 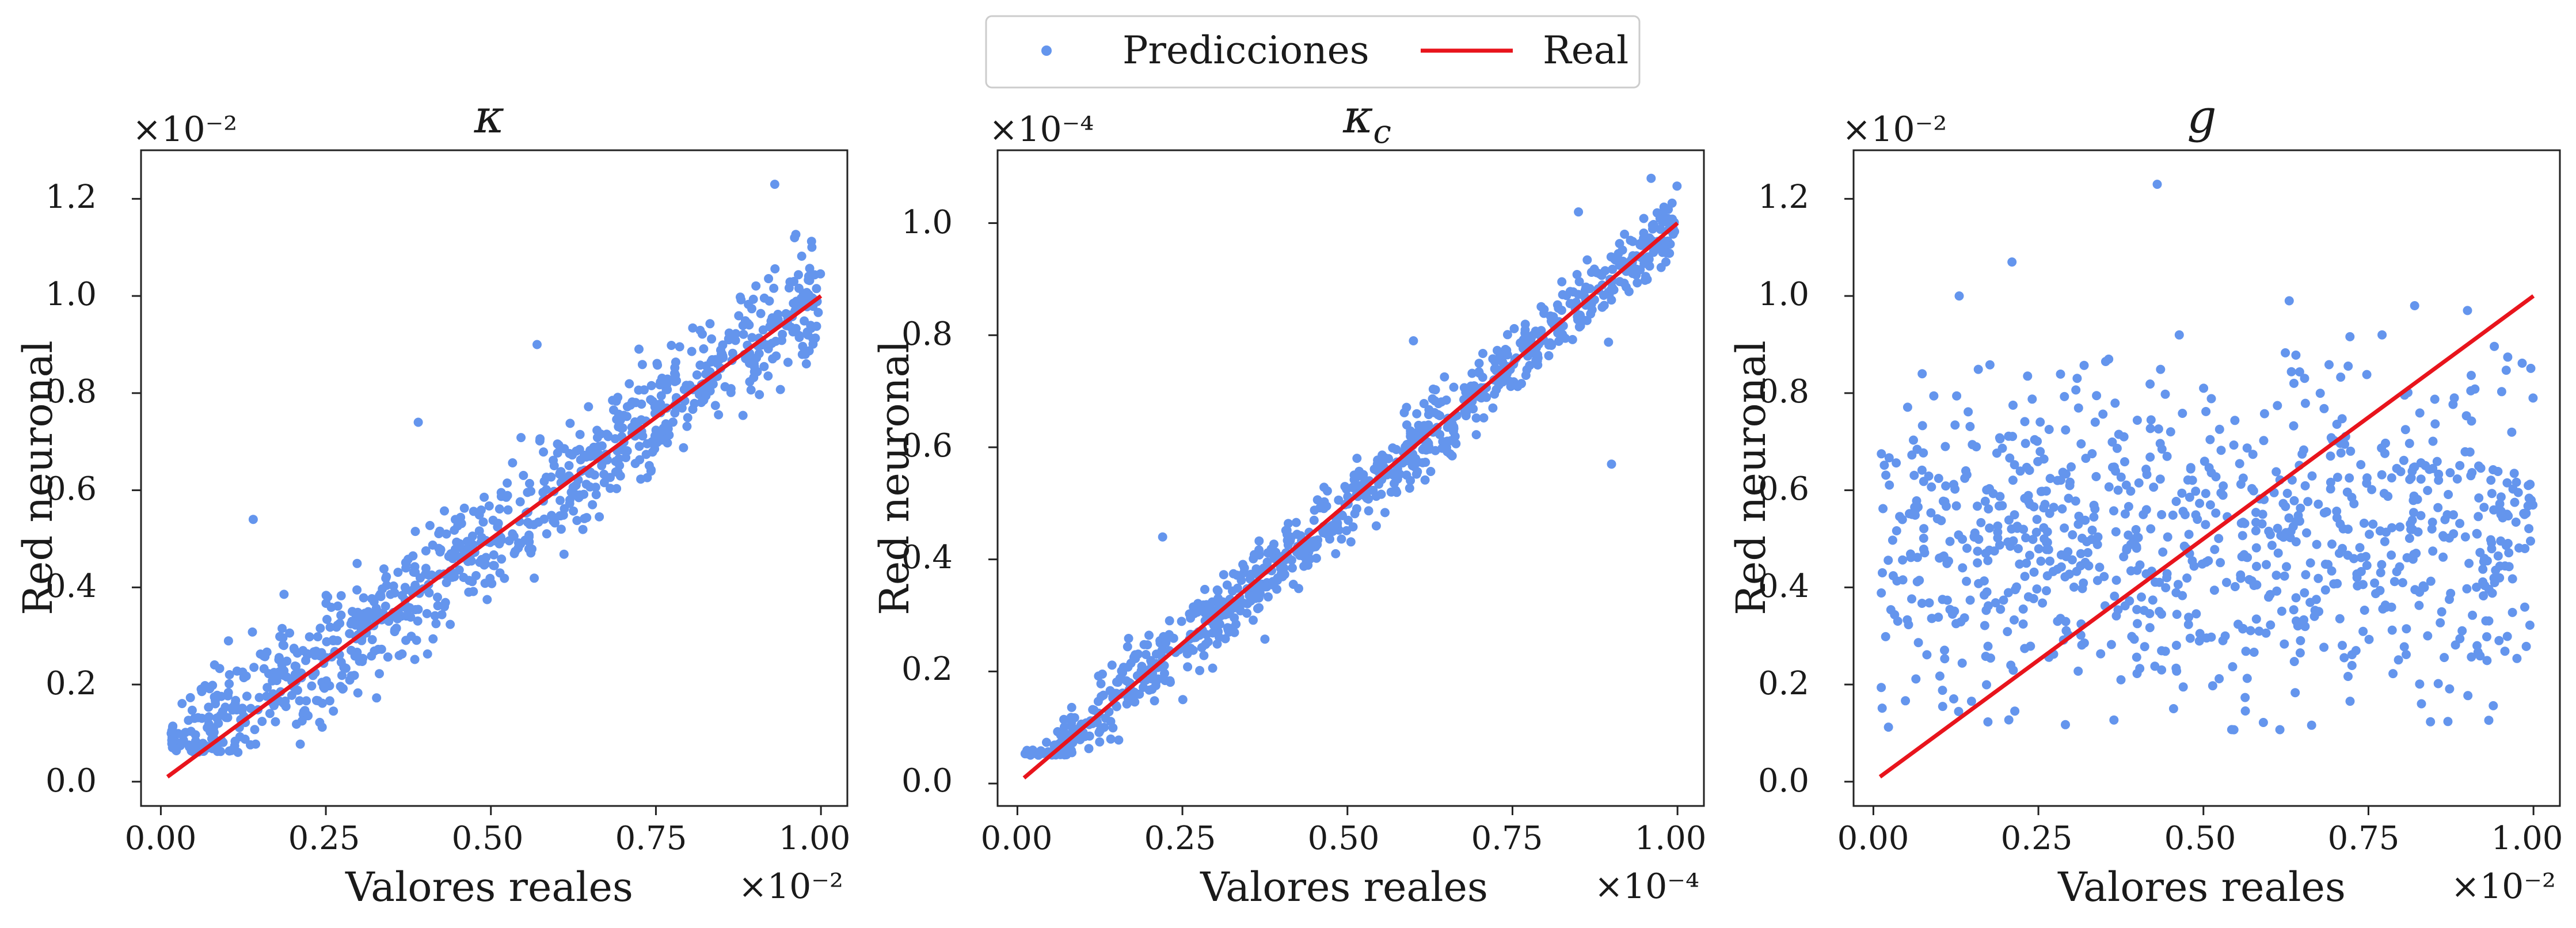 What do you see at coordinates (1783, 294) in the screenshot?
I see `ytick-label: 1.0` at bounding box center [1783, 294].